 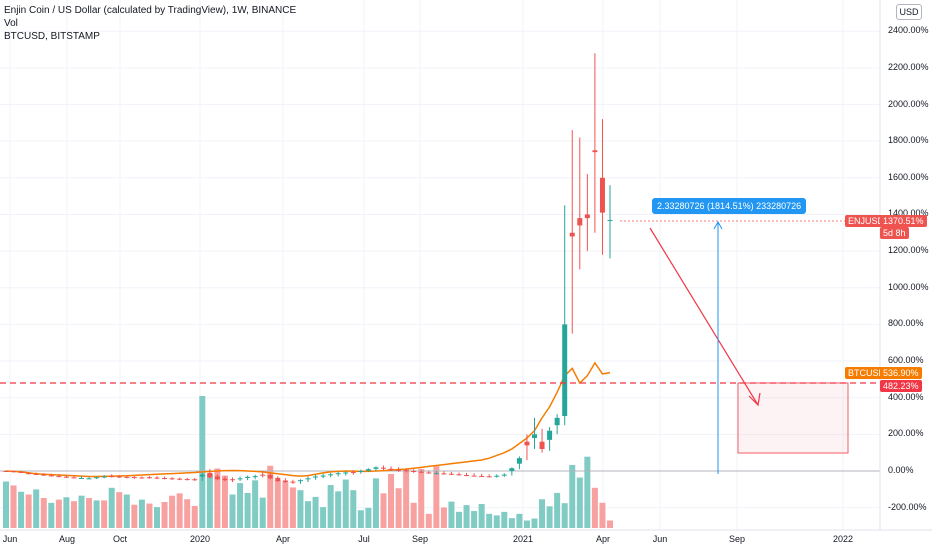 I want to click on price-axis-tick: 600.00%, so click(x=906, y=360).